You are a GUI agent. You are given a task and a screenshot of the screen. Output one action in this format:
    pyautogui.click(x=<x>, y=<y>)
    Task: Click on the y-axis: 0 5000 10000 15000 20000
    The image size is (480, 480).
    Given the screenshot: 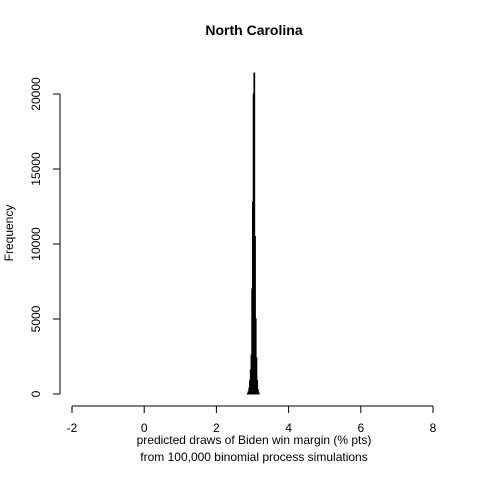 What is the action you would take?
    pyautogui.click(x=45, y=237)
    